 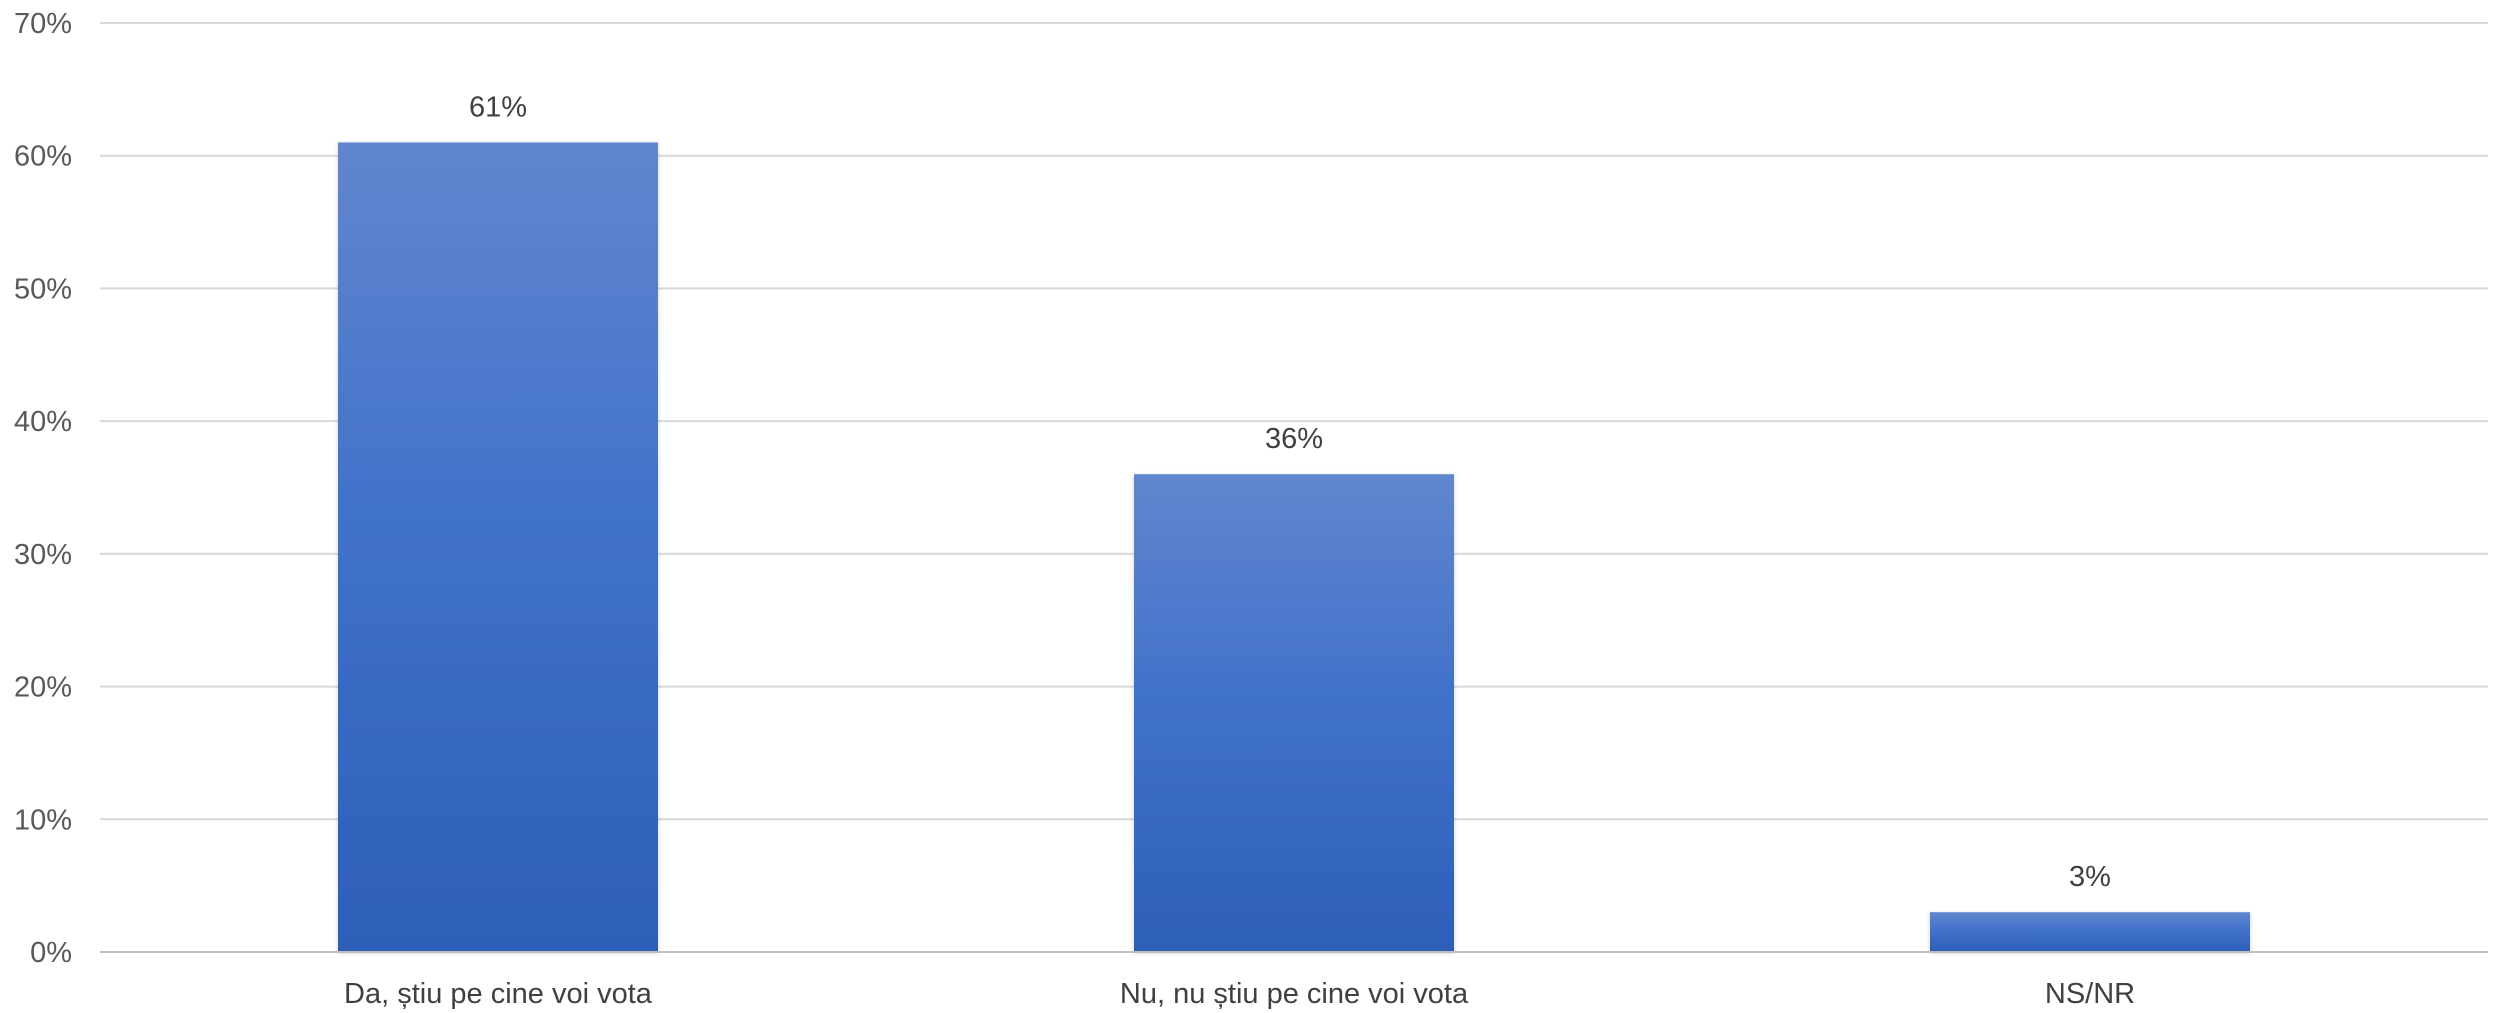 What do you see at coordinates (43, 24) in the screenshot?
I see `y-tick-label: 70%` at bounding box center [43, 24].